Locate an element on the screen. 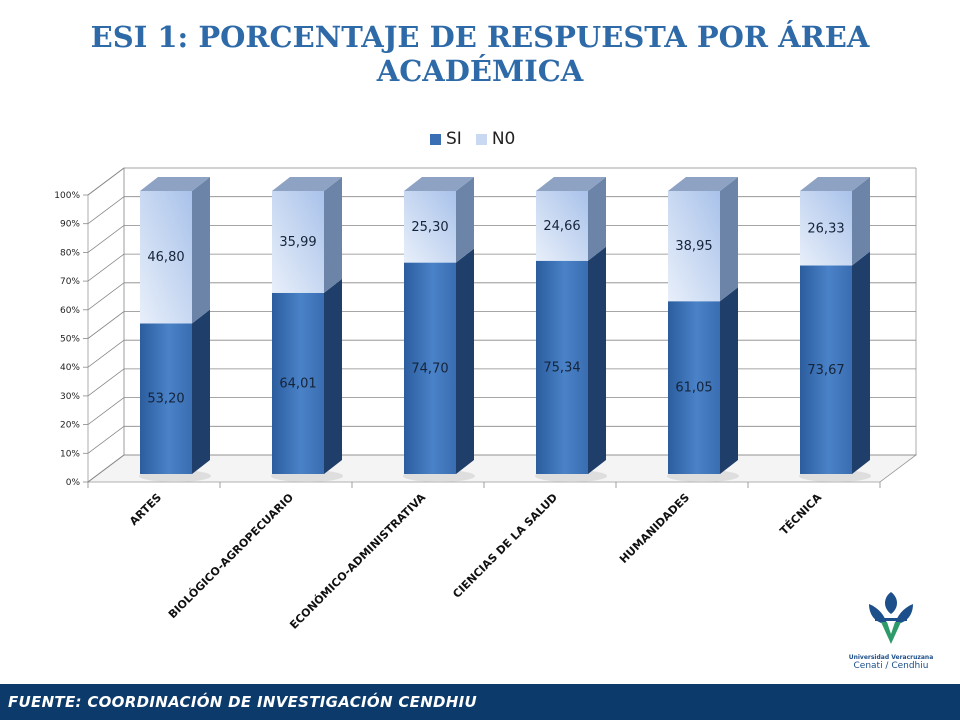 The width and height of the screenshot is (960, 720). logo-unit-name: Cenati / Cendhiu is located at coordinates (891, 666).